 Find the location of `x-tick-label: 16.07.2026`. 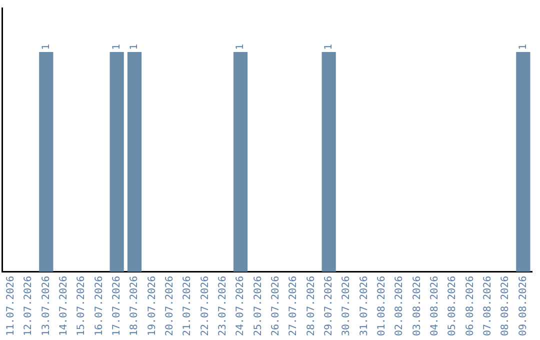

x-tick-label: 16.07.2026 is located at coordinates (99, 306).